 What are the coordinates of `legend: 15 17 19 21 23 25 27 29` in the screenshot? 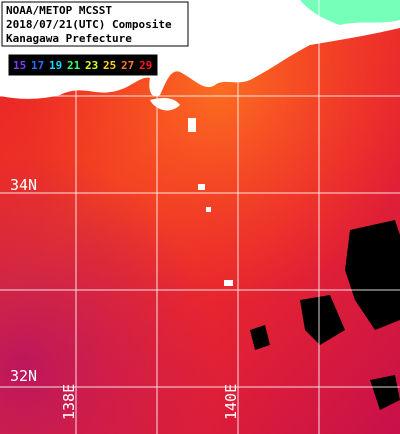 It's located at (82, 65).